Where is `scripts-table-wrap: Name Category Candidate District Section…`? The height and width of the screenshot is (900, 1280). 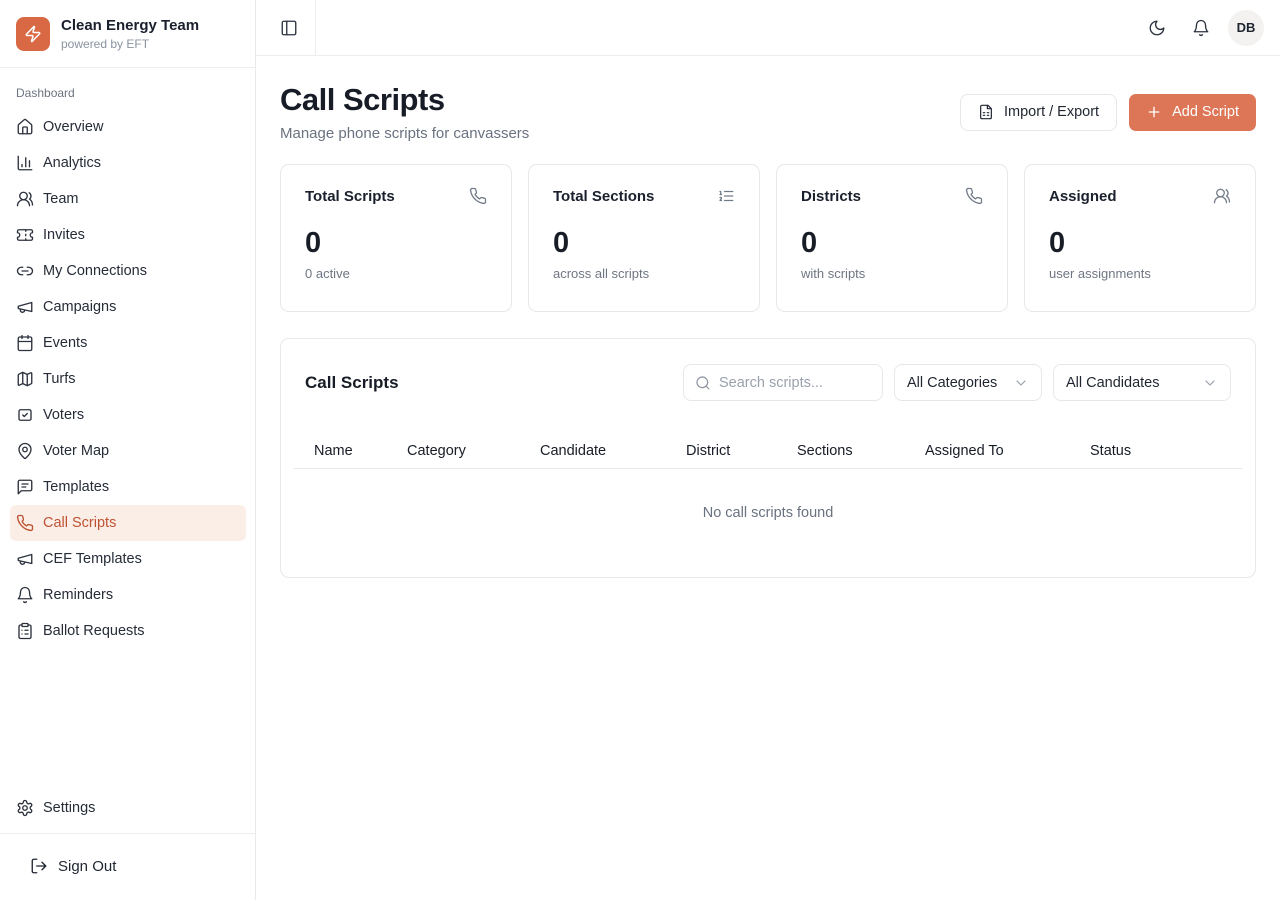 scripts-table-wrap: Name Category Candidate District Section… is located at coordinates (768, 493).